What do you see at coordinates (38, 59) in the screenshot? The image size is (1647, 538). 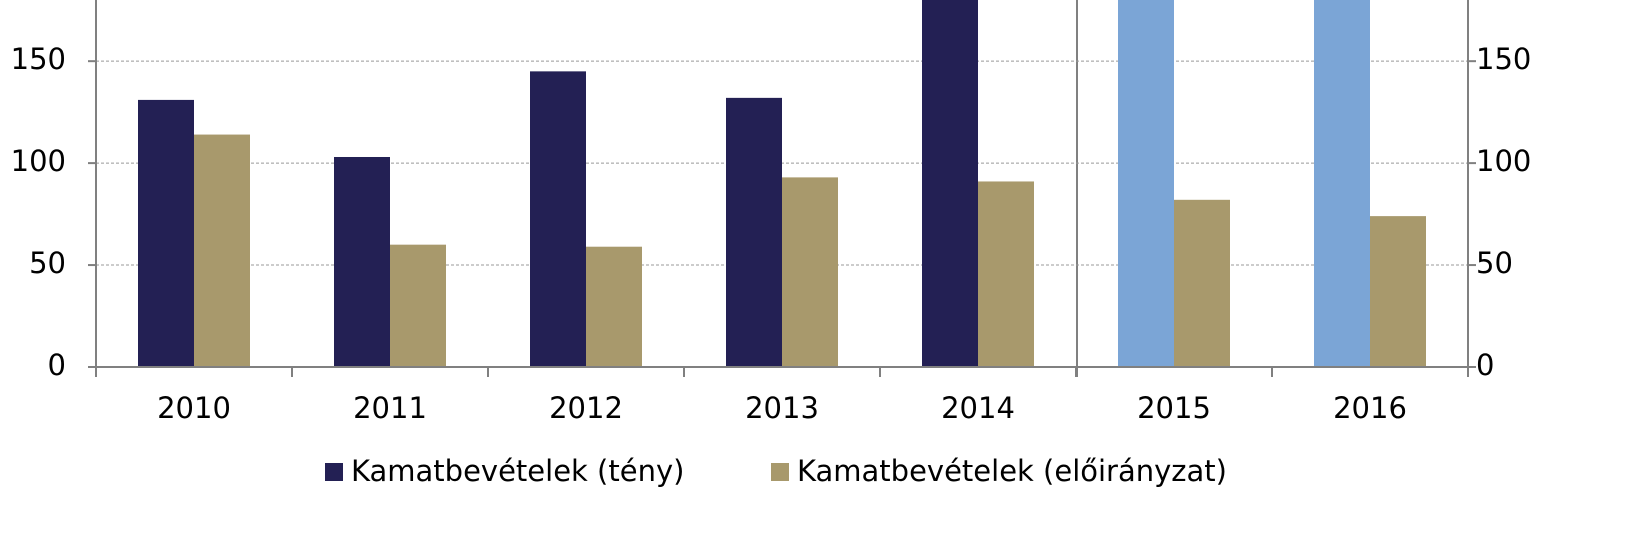 I see `y-tick-label: 150` at bounding box center [38, 59].